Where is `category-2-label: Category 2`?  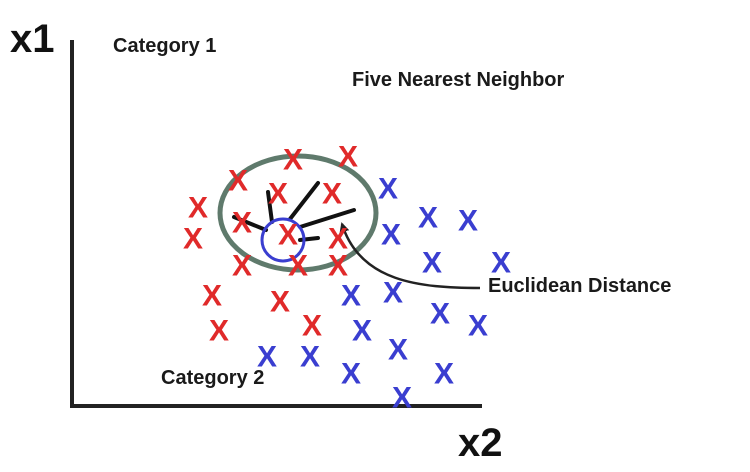
category-2-label: Category 2 is located at coordinates (212, 378).